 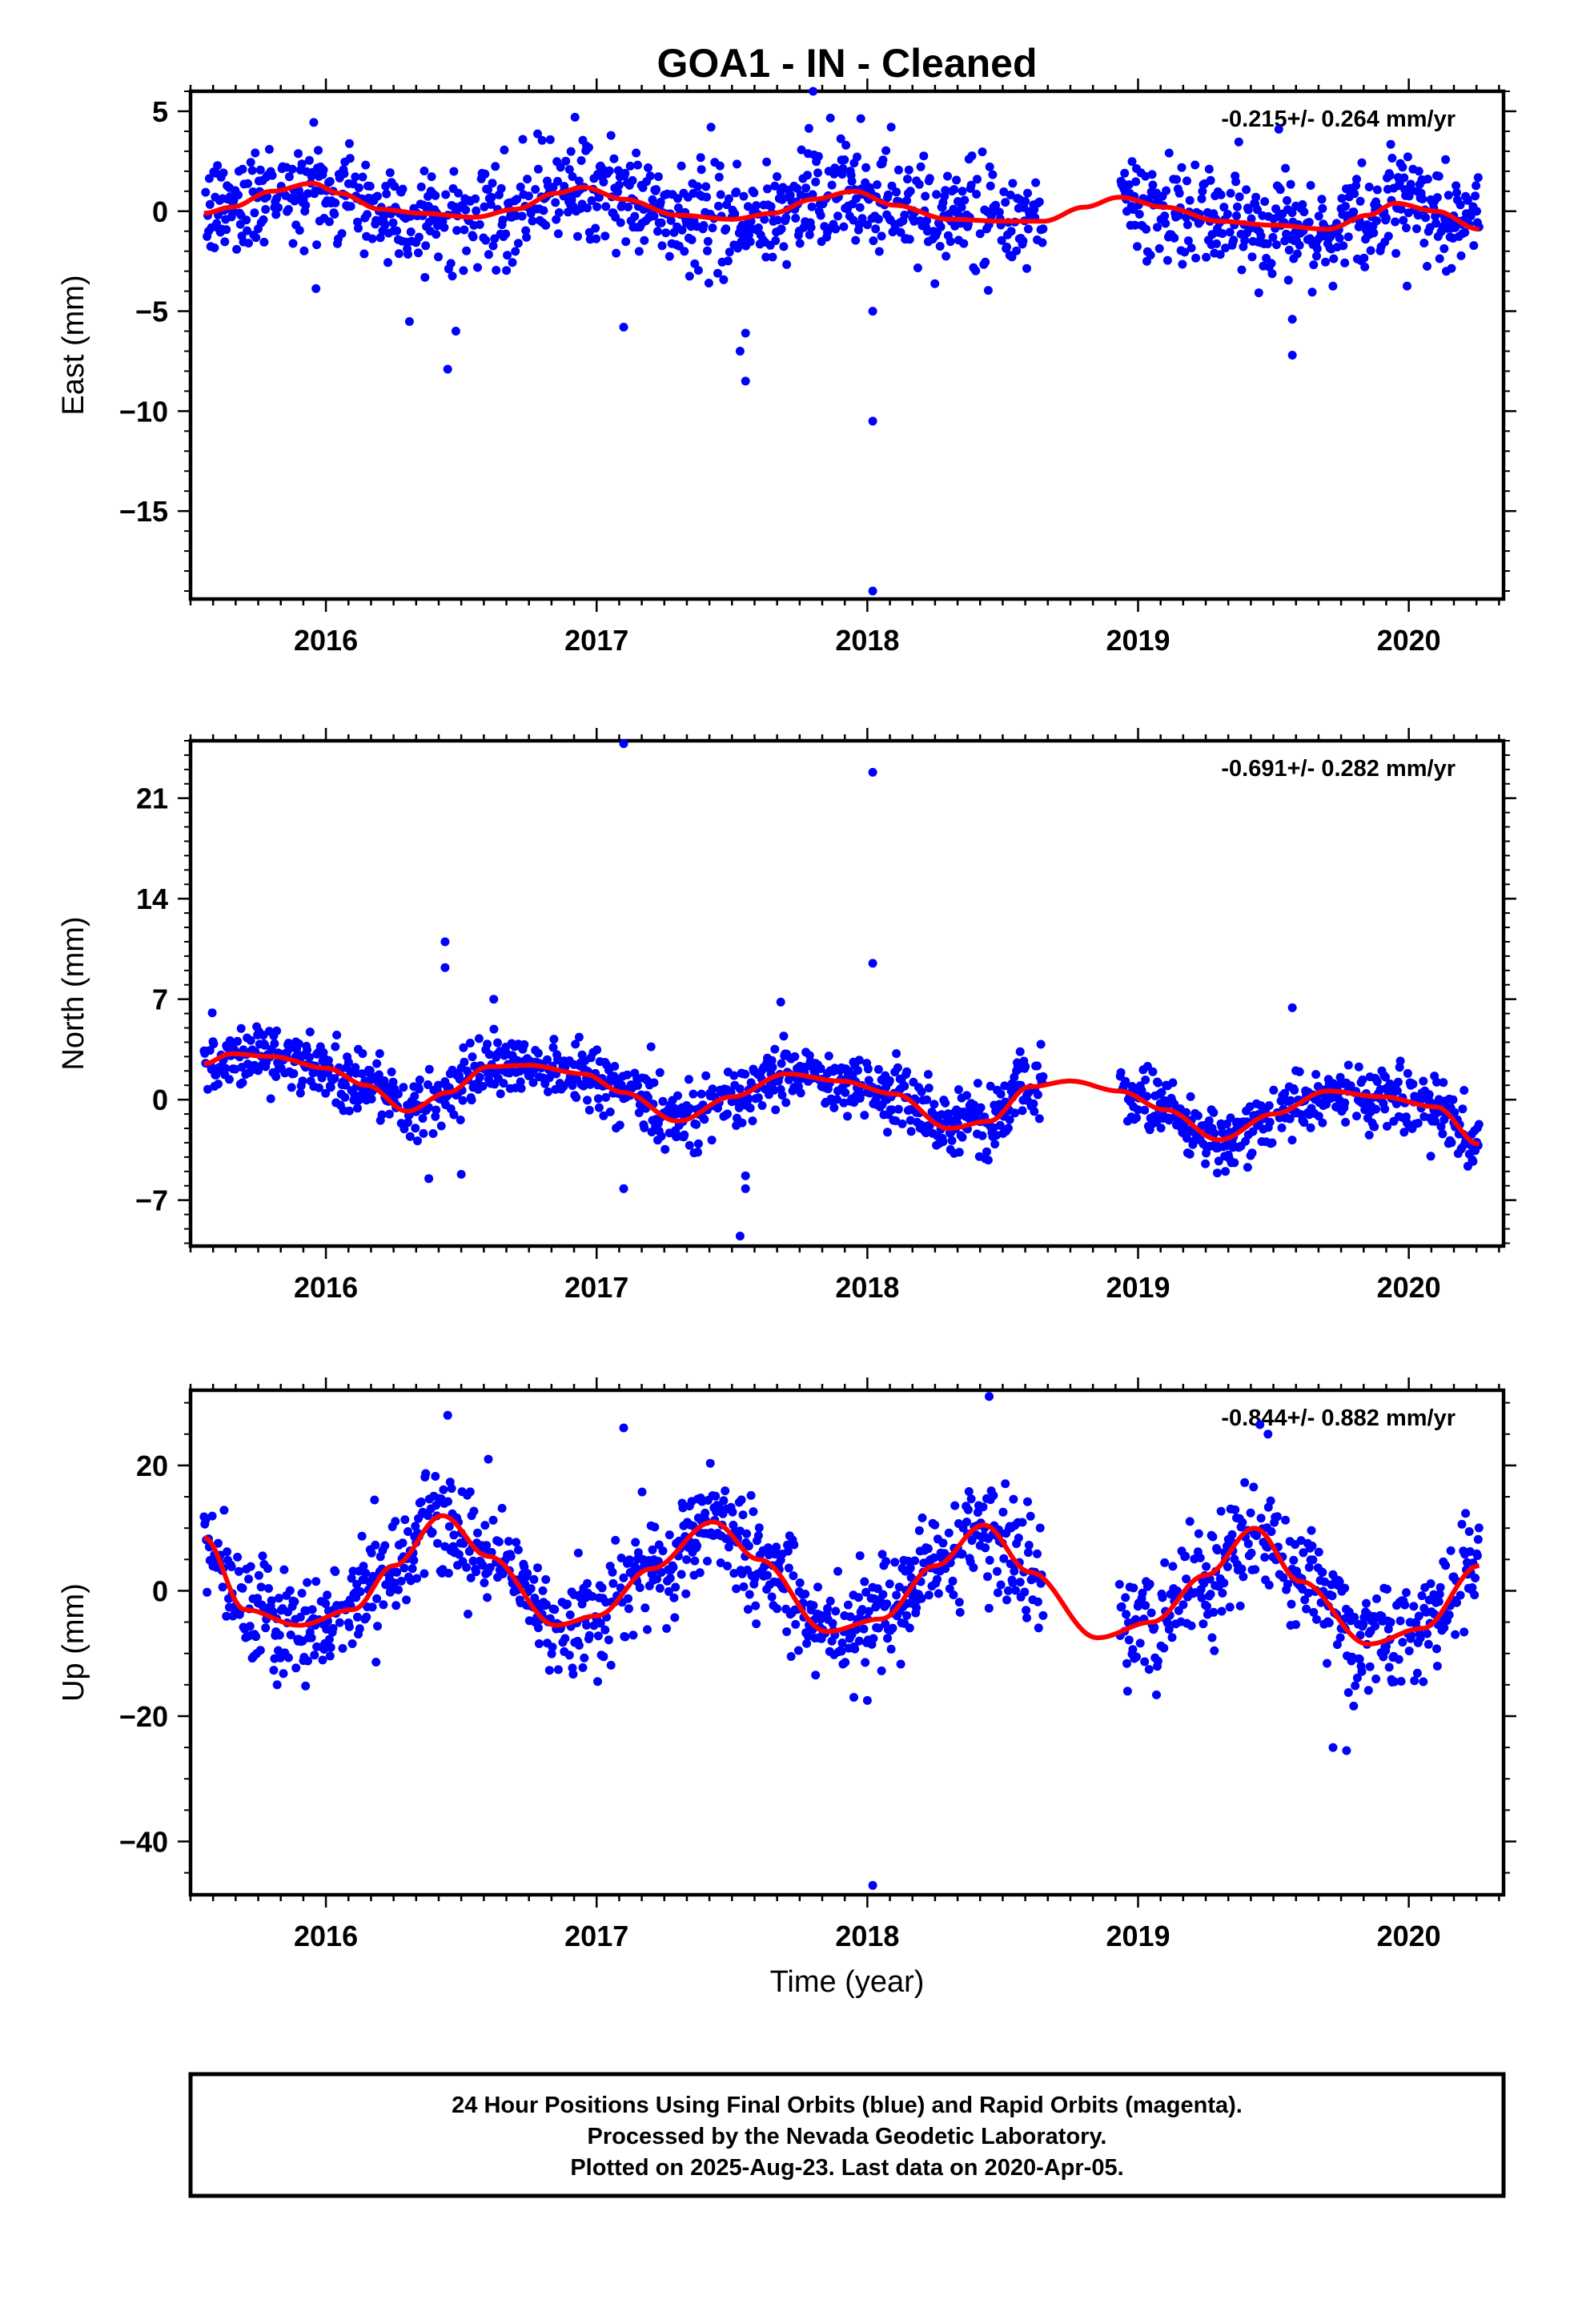 I want to click on model-fit-curve, so click(x=842, y=1099).